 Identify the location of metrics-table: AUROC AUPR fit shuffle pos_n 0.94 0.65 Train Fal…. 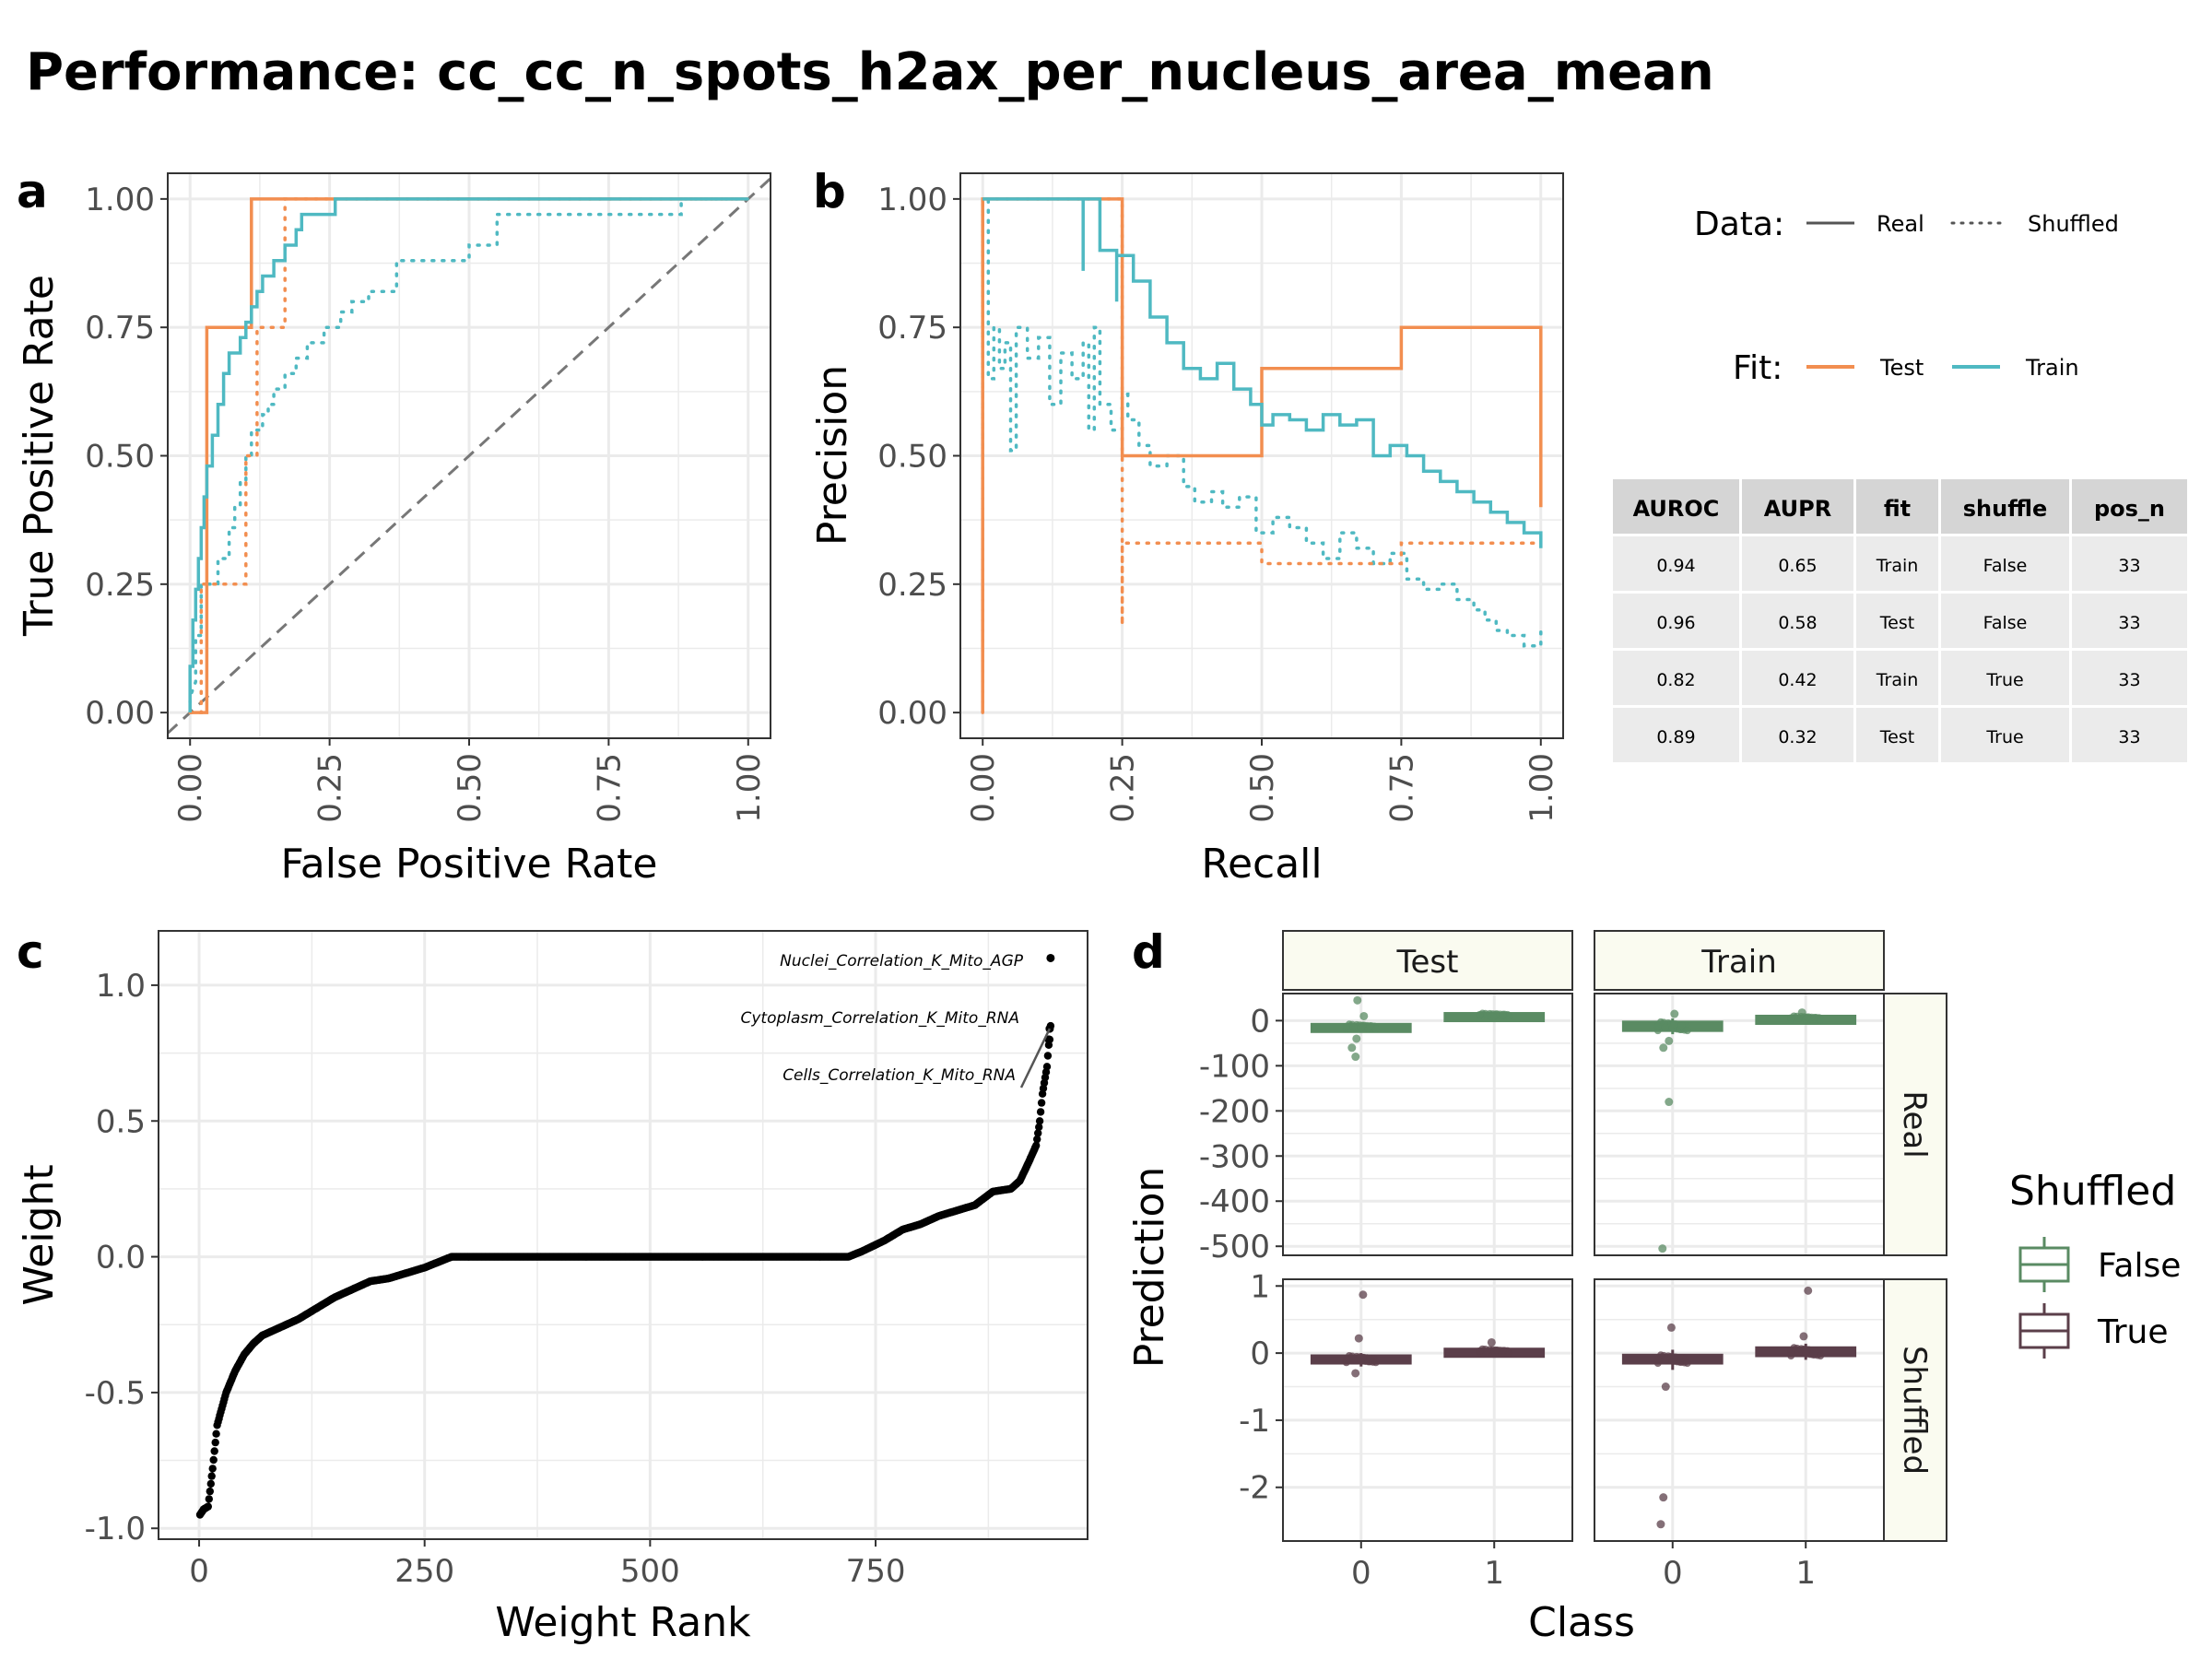
(1900, 620).